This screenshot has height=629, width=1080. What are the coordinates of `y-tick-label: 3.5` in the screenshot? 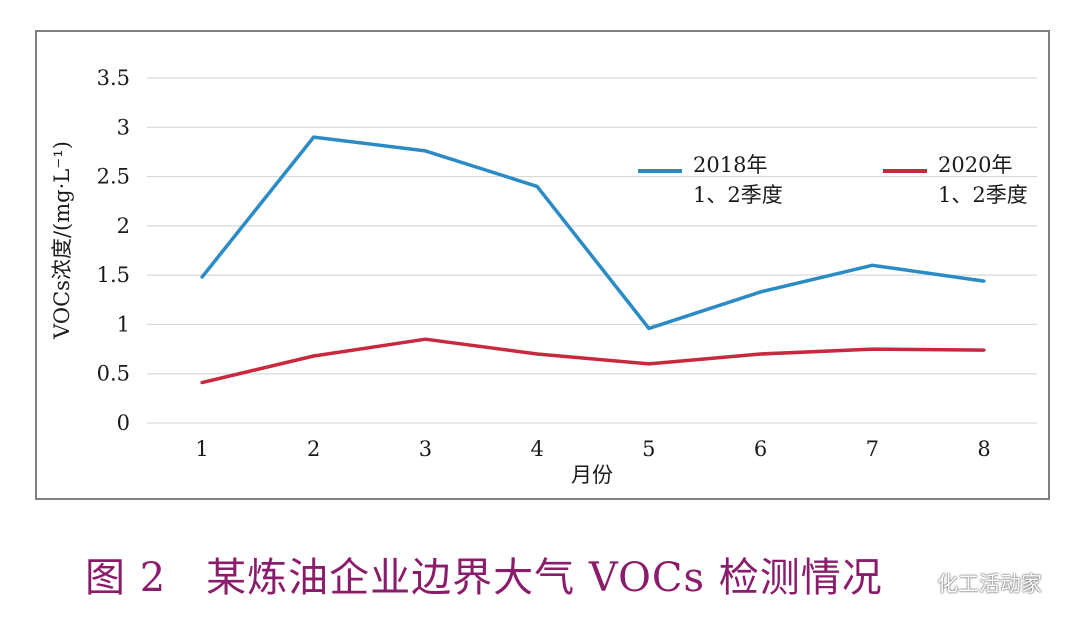 It's located at (113, 78).